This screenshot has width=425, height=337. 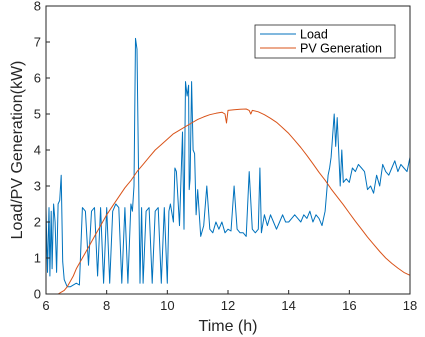 I want to click on legend-box, so click(x=325, y=41).